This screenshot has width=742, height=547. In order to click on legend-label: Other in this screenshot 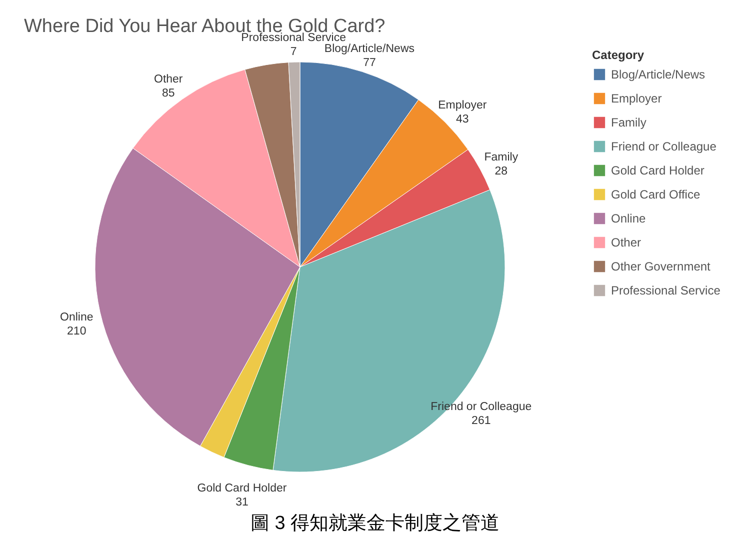, I will do `click(626, 243)`.